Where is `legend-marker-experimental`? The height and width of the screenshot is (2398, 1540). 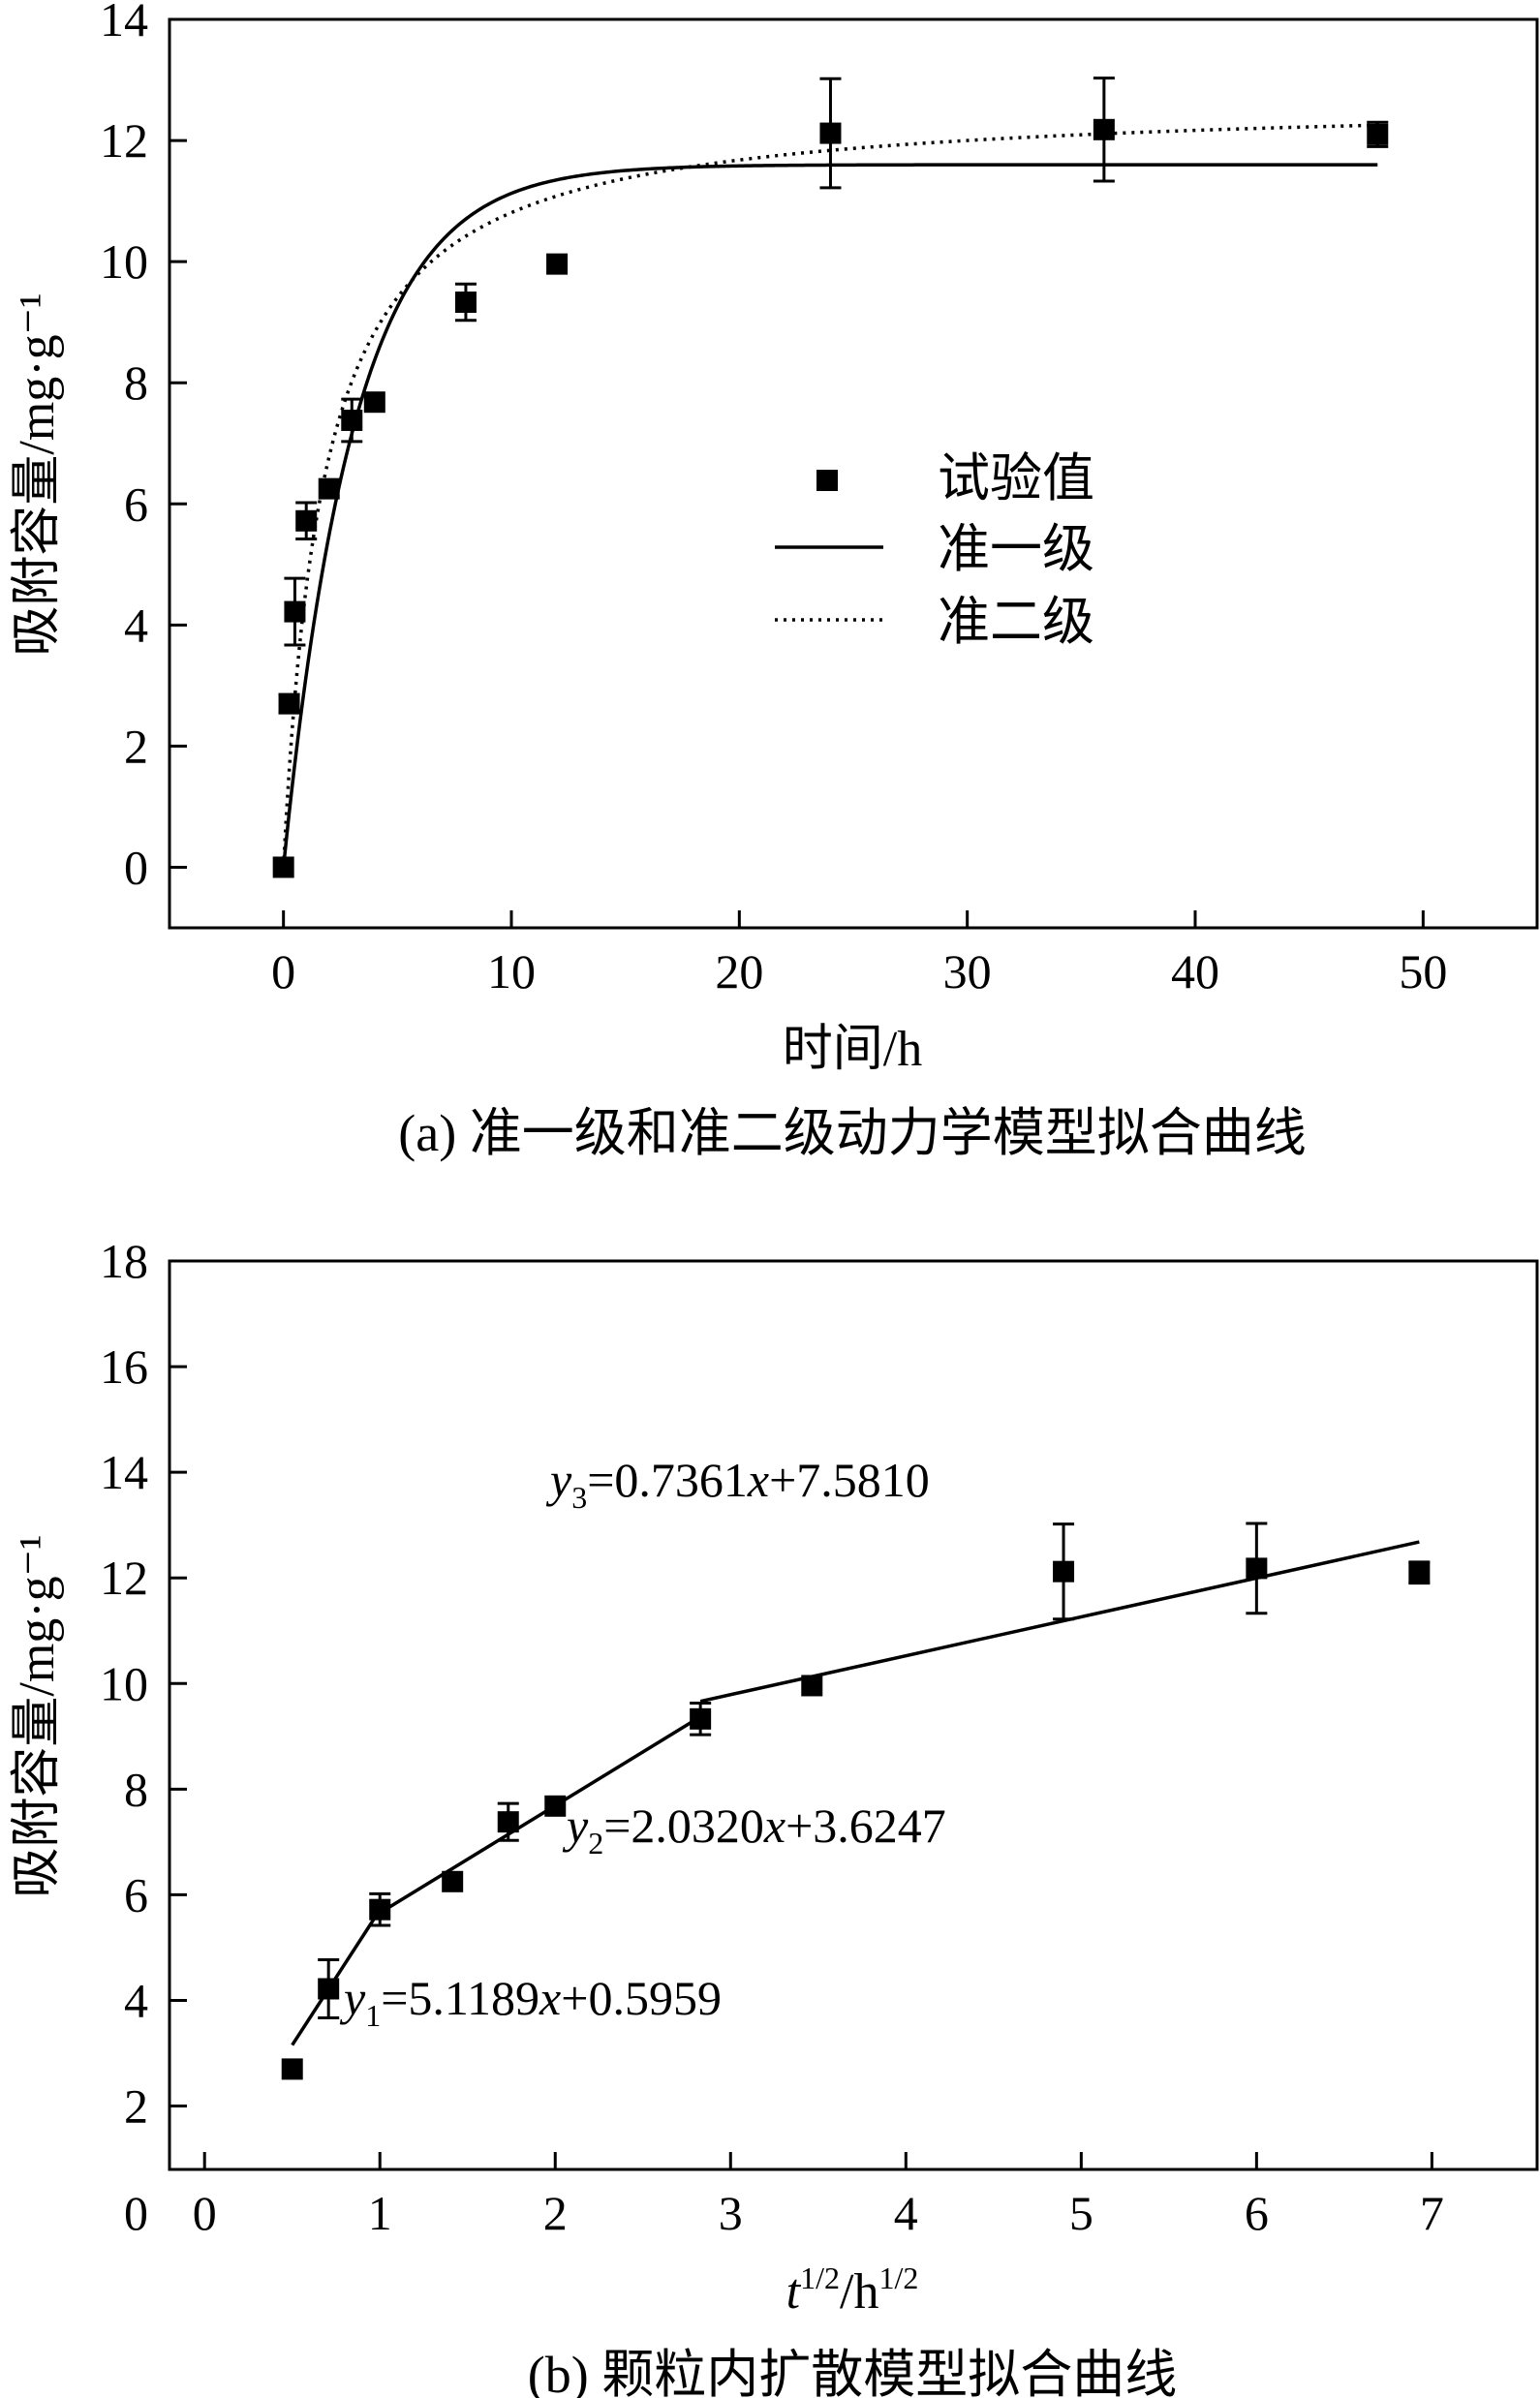
legend-marker-experimental is located at coordinates (827, 480).